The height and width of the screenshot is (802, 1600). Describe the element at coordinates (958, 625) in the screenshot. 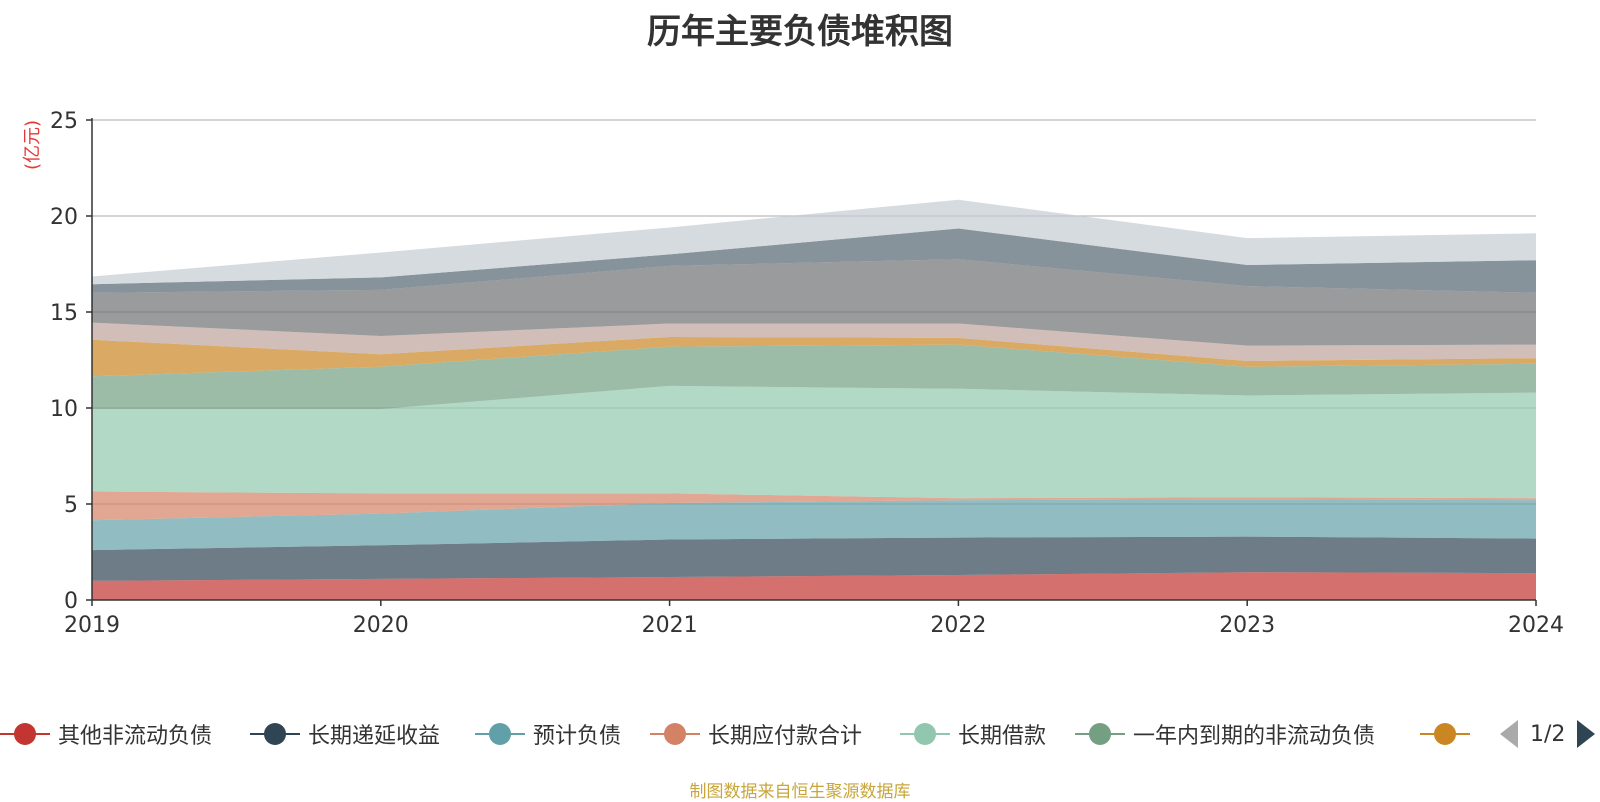

I see `x-tick-label: 2022` at that location.